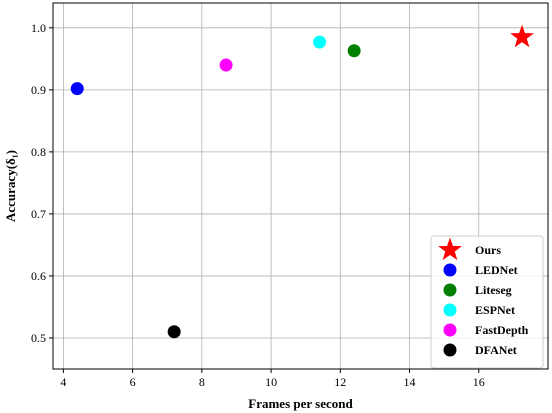 The image size is (552, 413). I want to click on legend-label: DFANet, so click(496, 350).